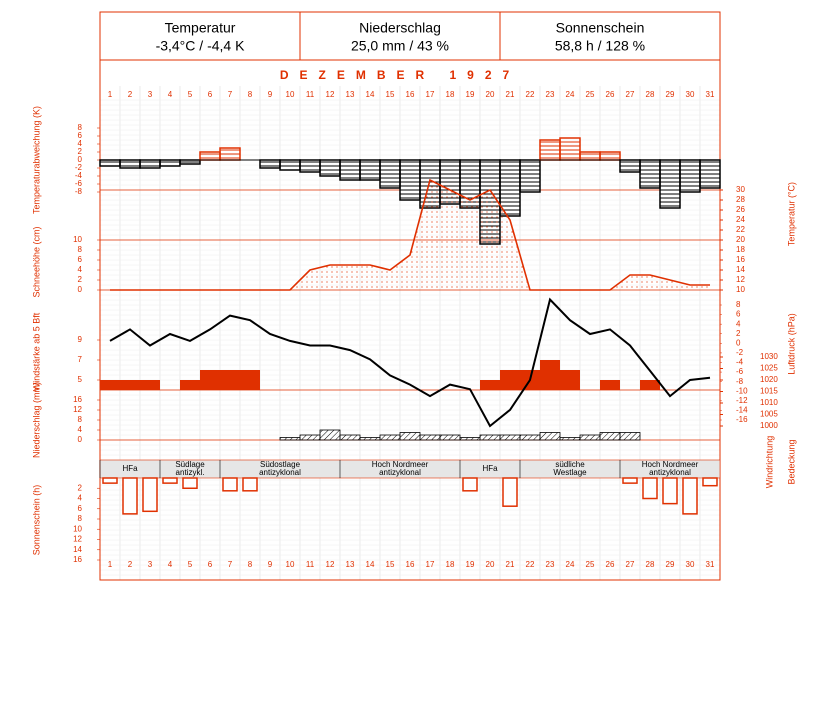 The image size is (827, 702). Describe the element at coordinates (740, 219) in the screenshot. I see `y2-tick-label: 24` at that location.